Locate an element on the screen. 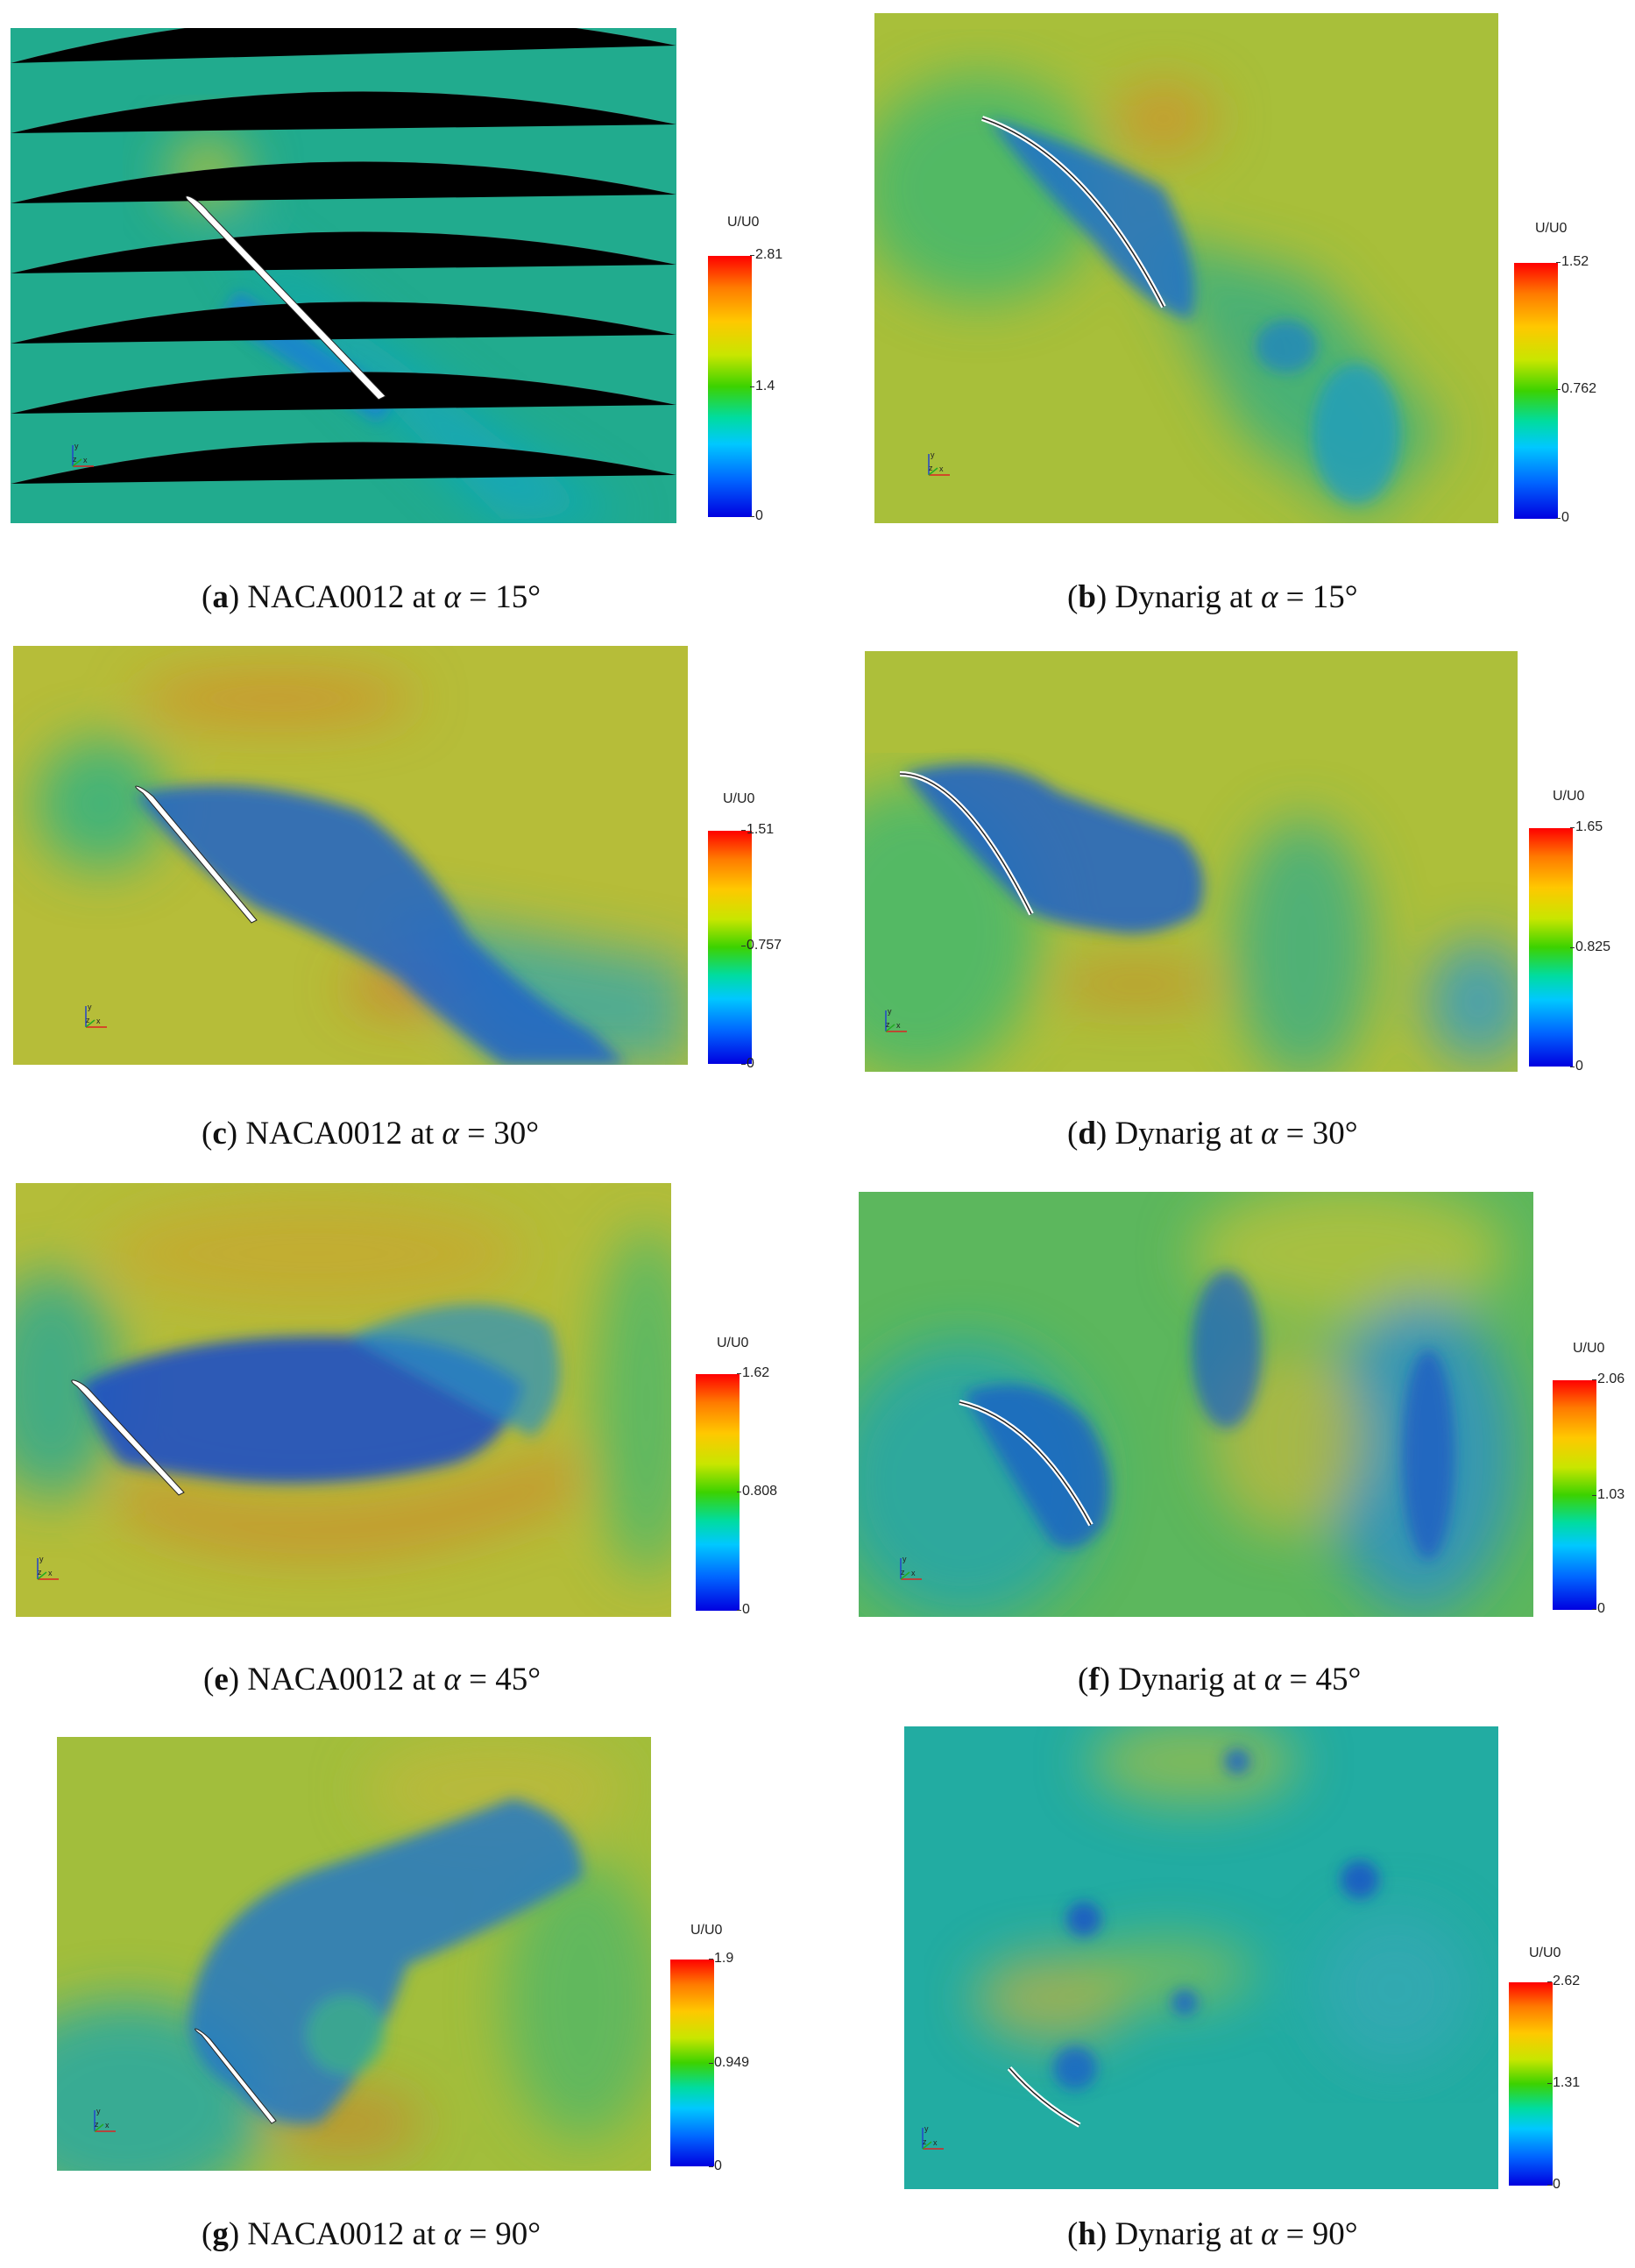 This screenshot has height=2268, width=1635. colorbar-title-a: U/U0 is located at coordinates (743, 222).